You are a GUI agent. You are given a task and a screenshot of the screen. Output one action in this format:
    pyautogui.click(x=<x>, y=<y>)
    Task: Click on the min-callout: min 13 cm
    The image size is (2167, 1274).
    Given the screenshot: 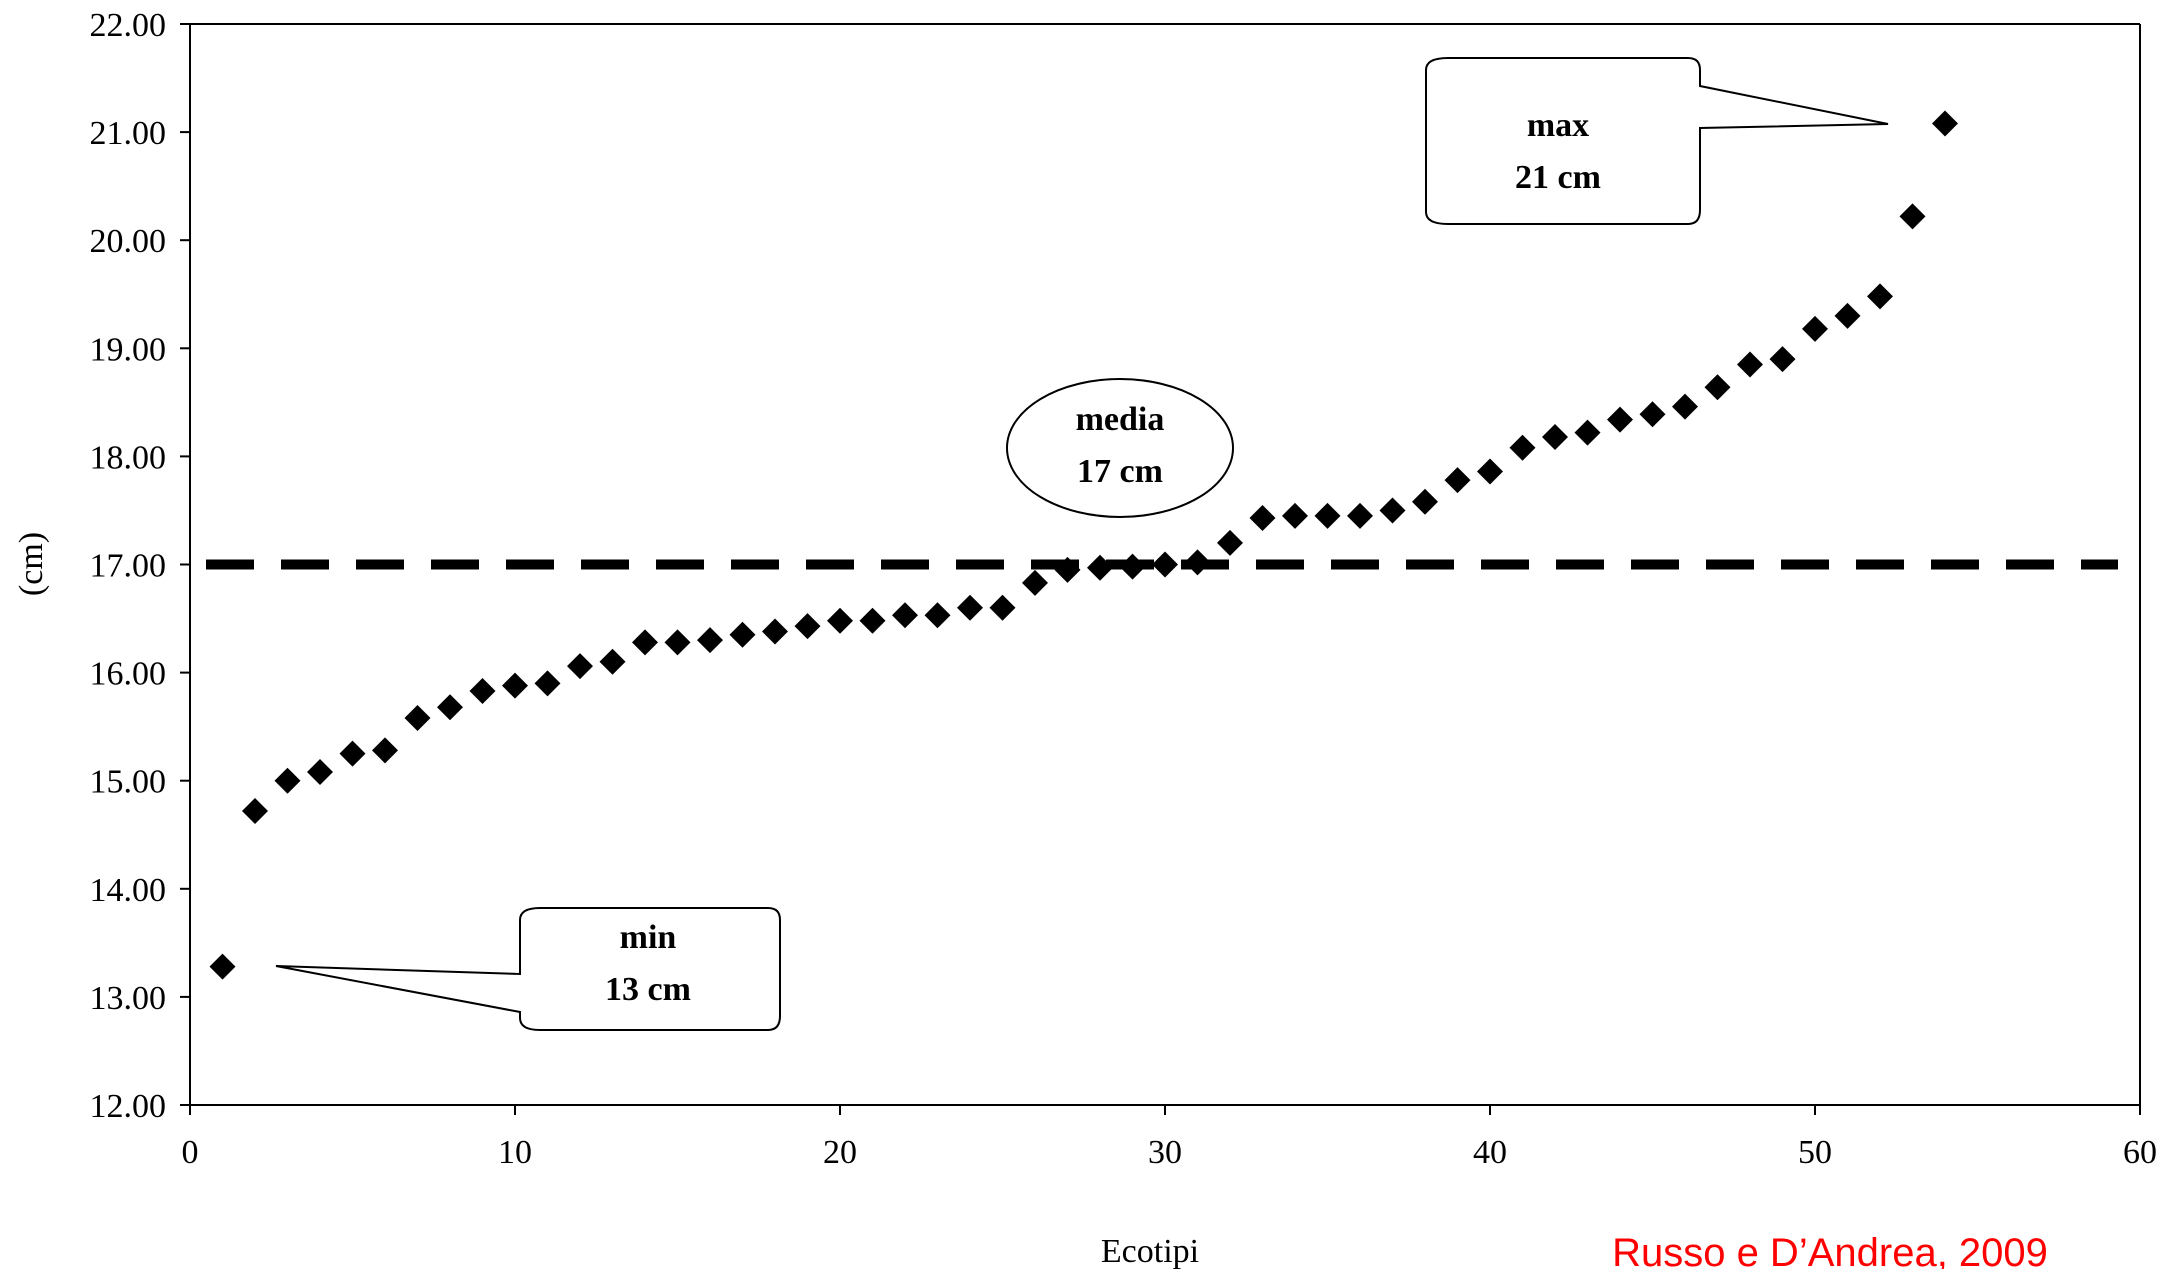 What is the action you would take?
    pyautogui.click(x=528, y=969)
    